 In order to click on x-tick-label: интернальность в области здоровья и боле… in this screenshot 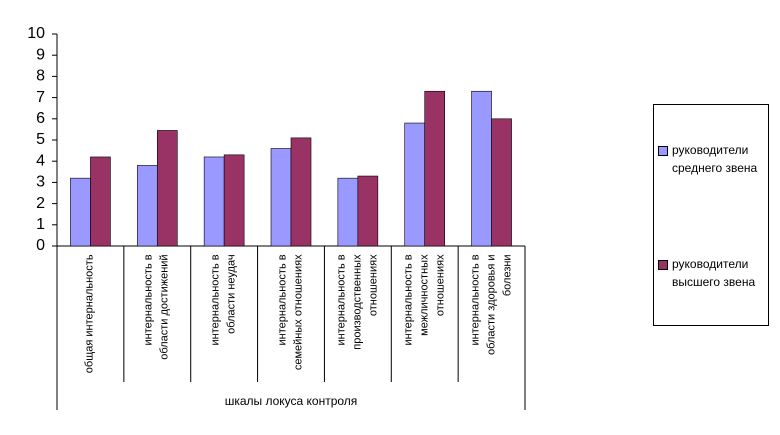, I will do `click(491, 304)`.